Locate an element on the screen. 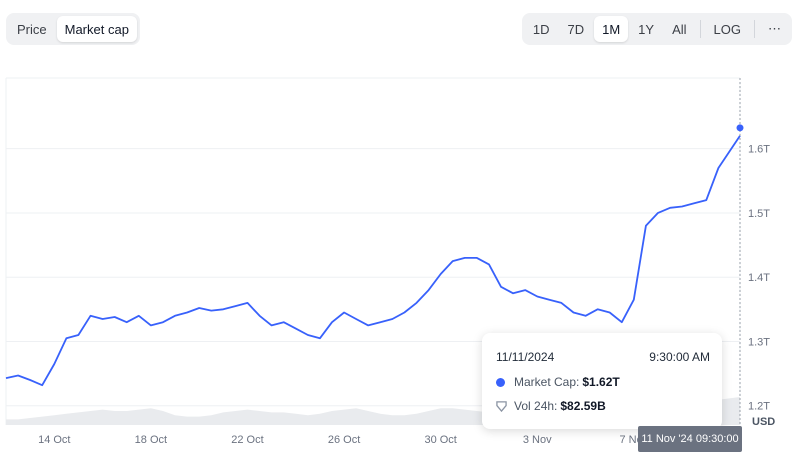 This screenshot has width=800, height=460. hover-point is located at coordinates (740, 128).